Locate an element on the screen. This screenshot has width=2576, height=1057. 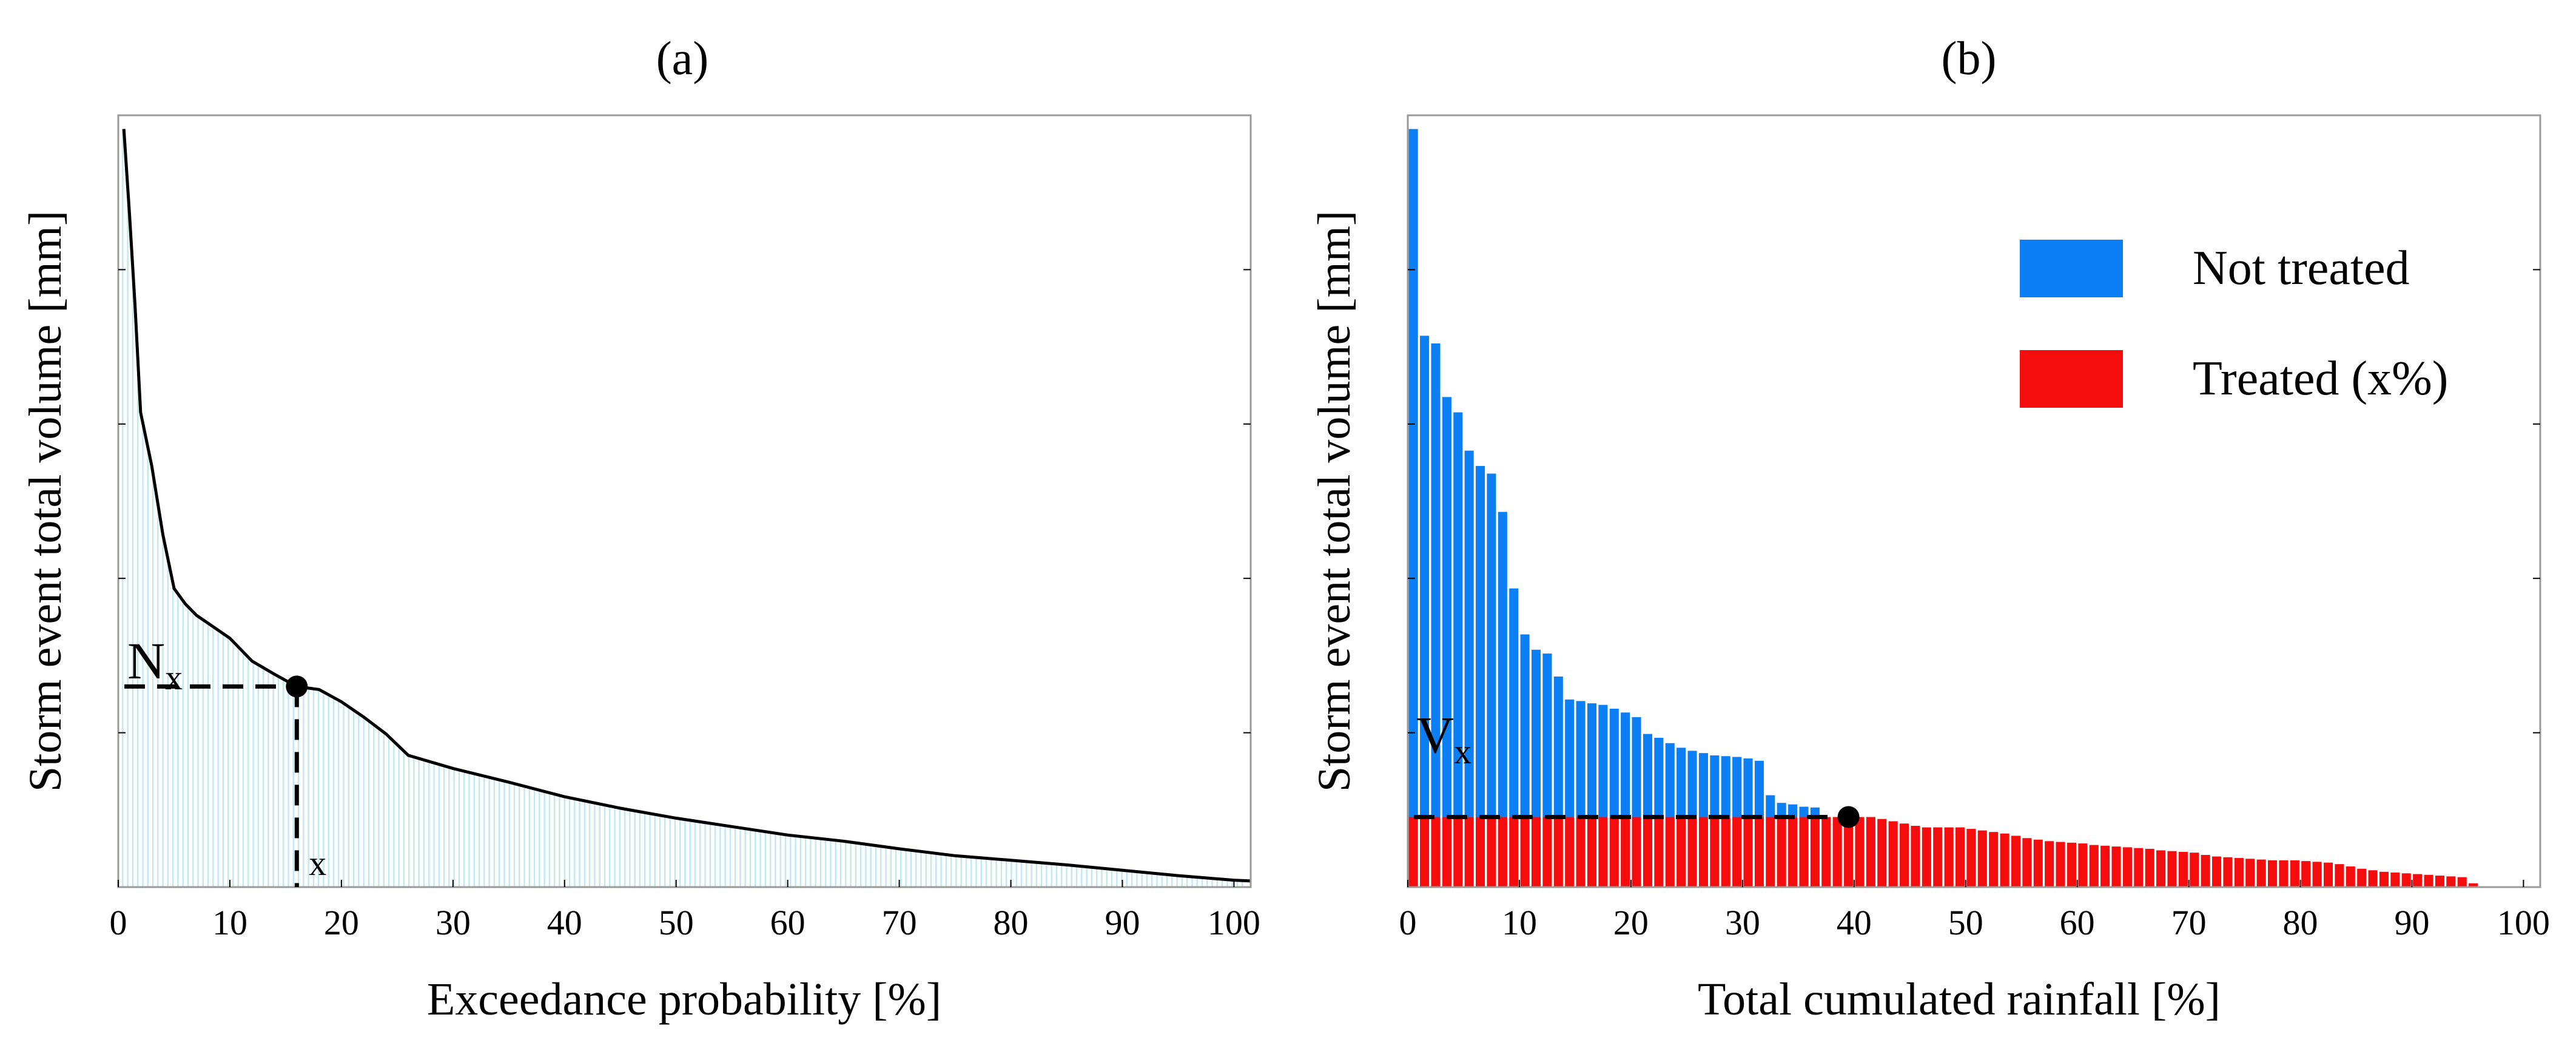
nx-marker-dot is located at coordinates (297, 686).